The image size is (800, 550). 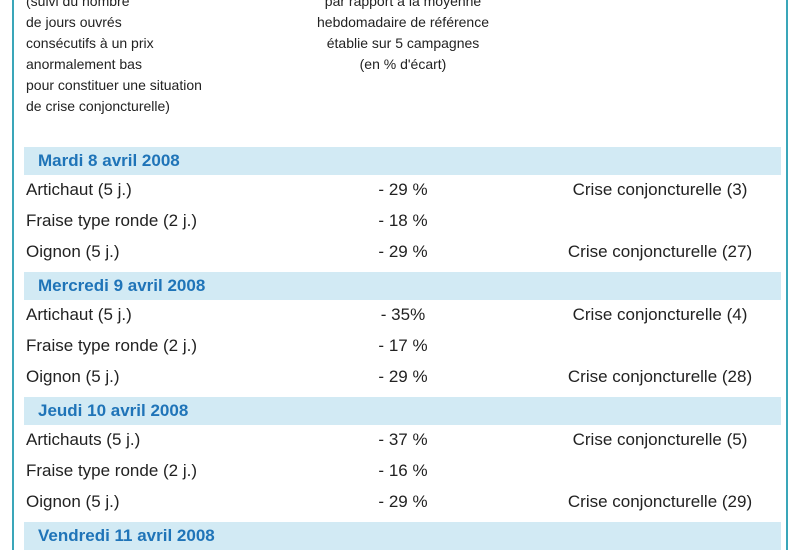 What do you see at coordinates (90, 43) in the screenshot?
I see `header-text: consécutifs à un prix` at bounding box center [90, 43].